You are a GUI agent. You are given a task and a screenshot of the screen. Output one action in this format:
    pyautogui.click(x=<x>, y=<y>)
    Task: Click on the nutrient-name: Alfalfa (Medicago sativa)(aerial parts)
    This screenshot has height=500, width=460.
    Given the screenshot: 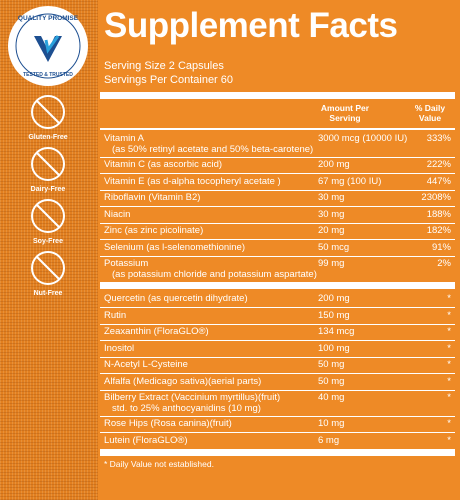 What is the action you would take?
    pyautogui.click(x=183, y=381)
    